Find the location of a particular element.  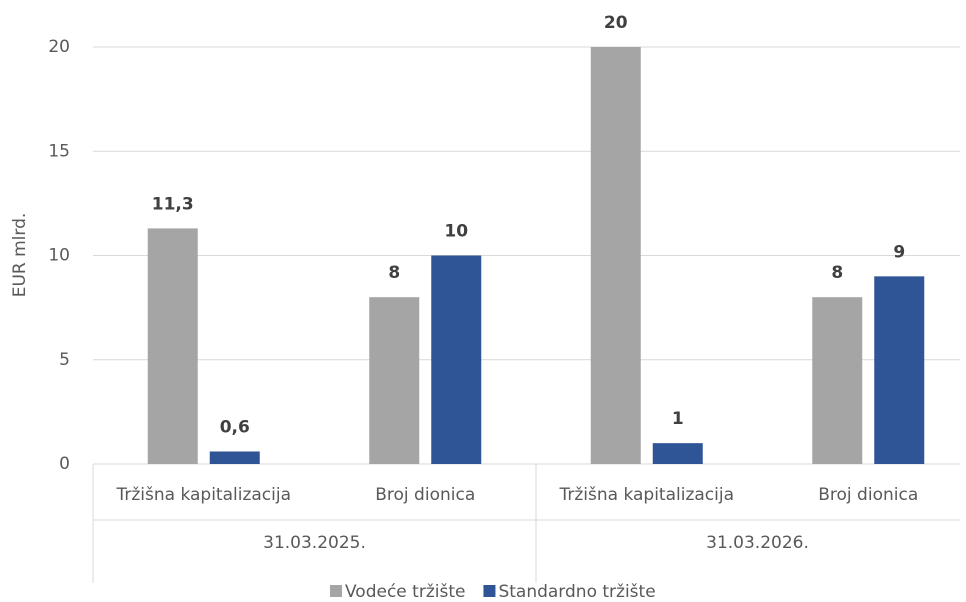

y-axis-label: EUR mlrd. is located at coordinates (20, 255).